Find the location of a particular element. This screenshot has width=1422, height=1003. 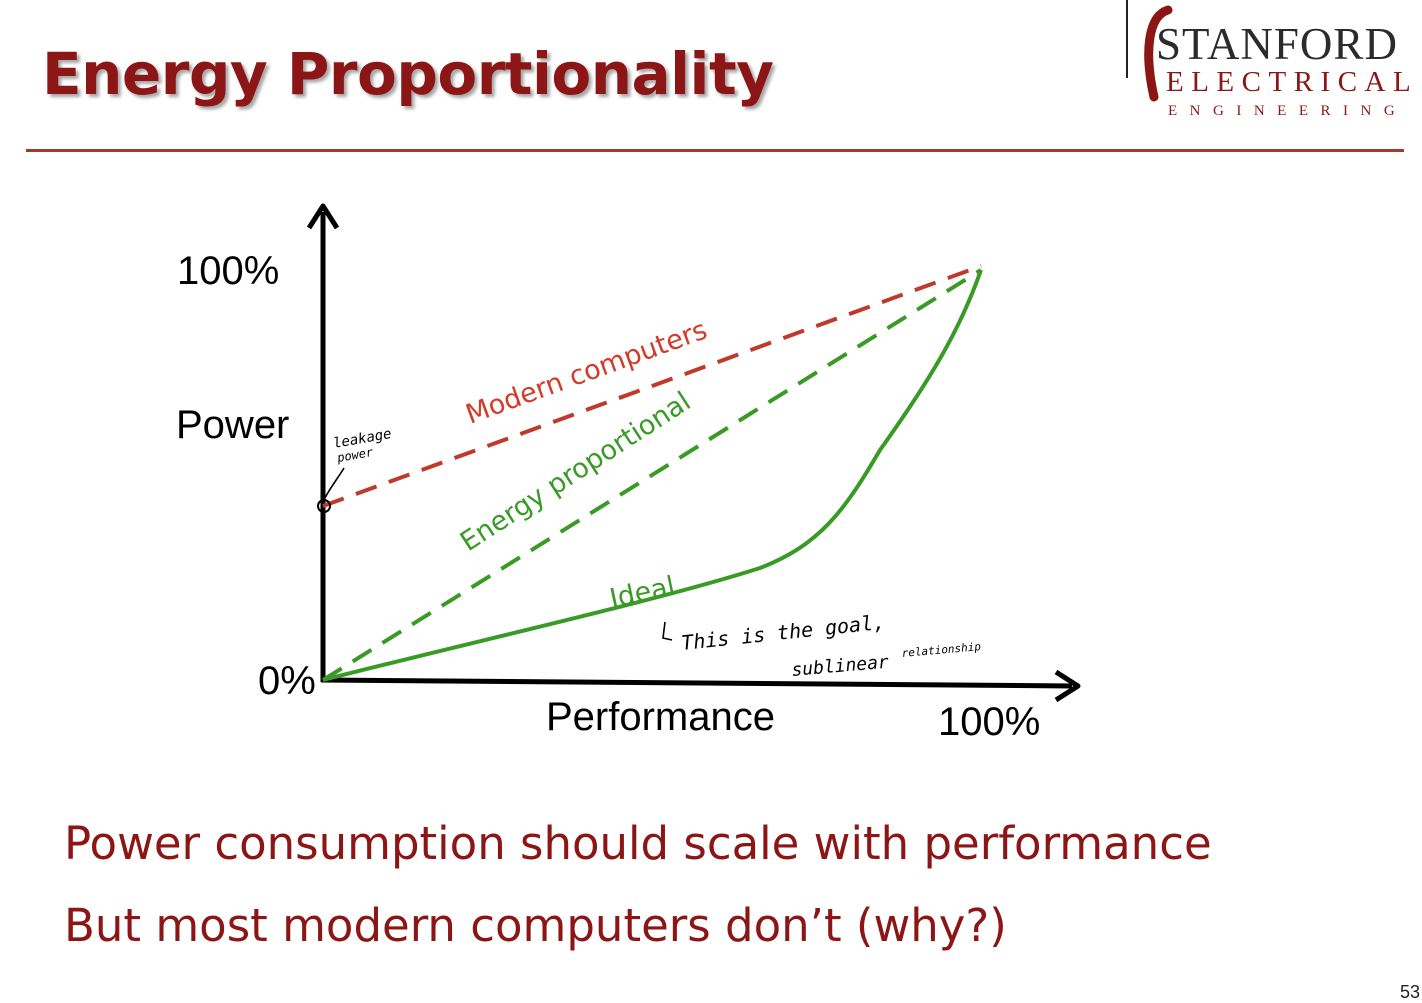

goal-annotation-line1: This is the goal, is located at coordinates (783, 632).